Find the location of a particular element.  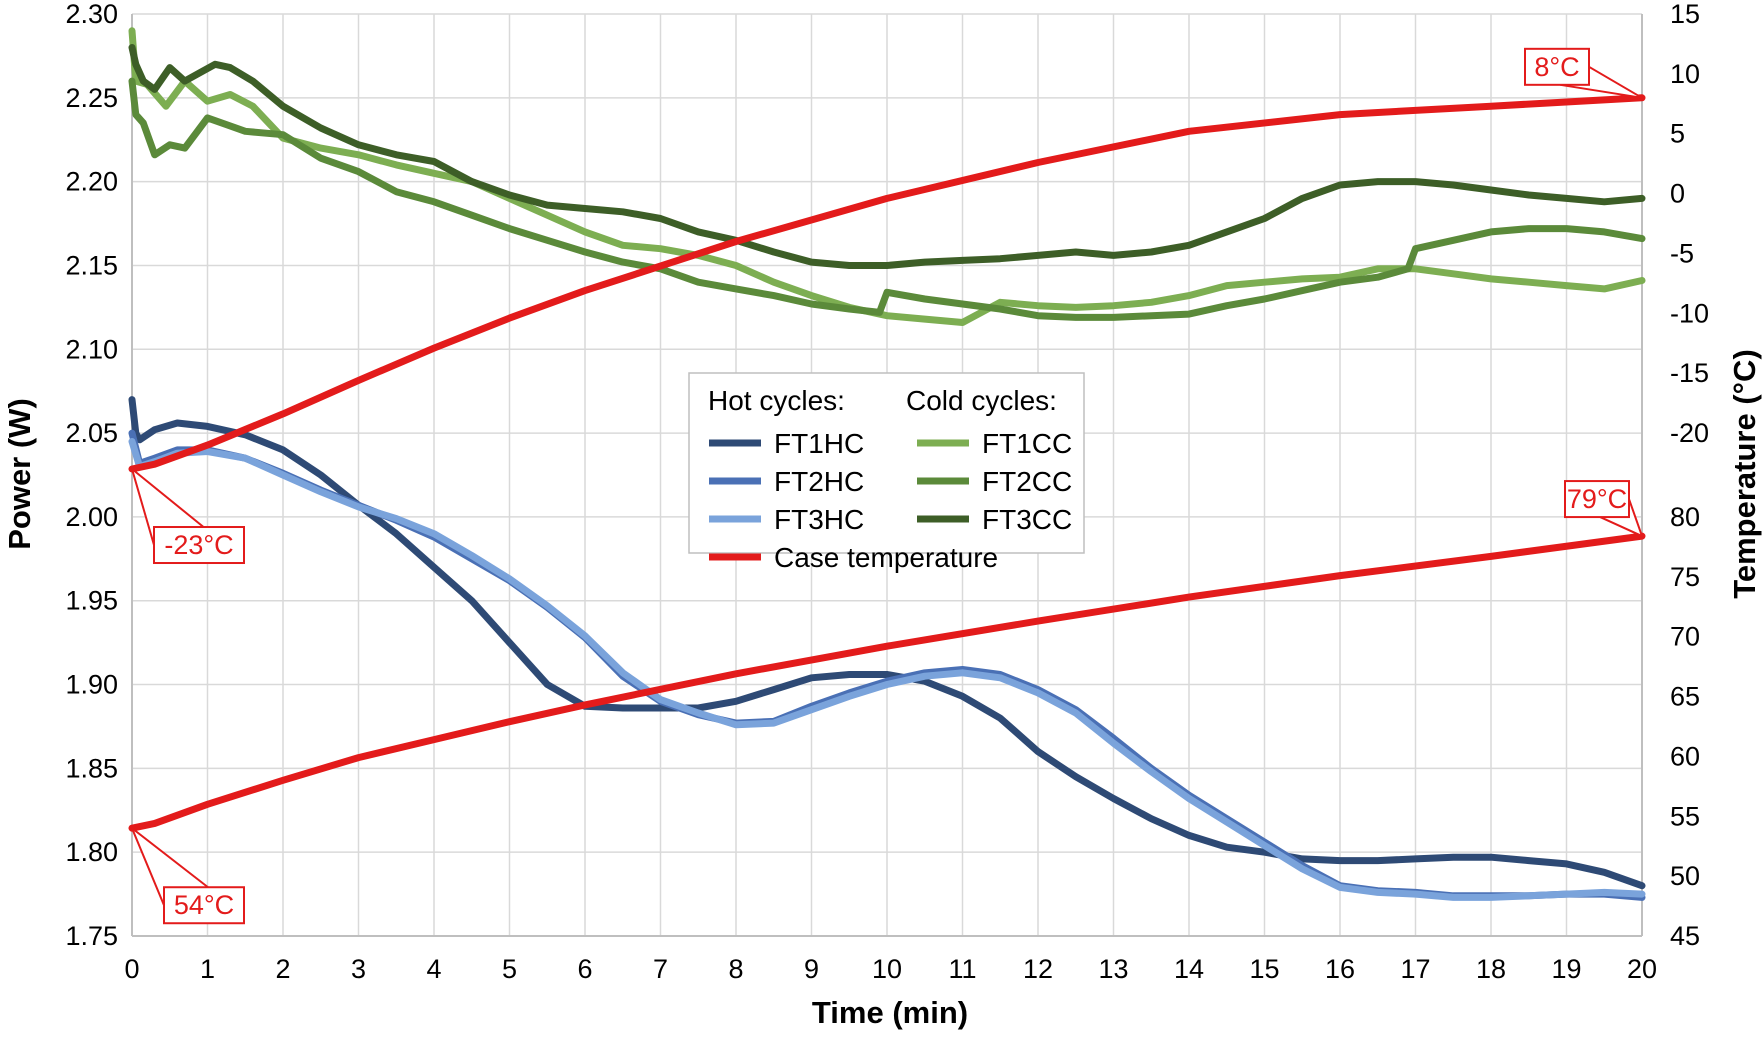

y-axis-title: Power (W) is located at coordinates (19, 474).